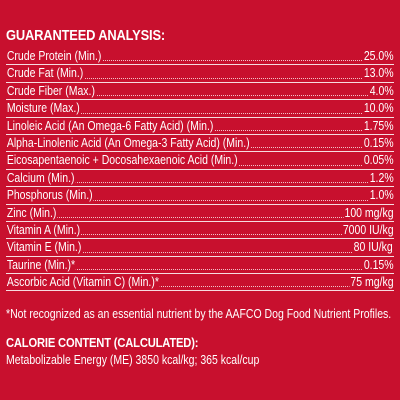 This screenshot has width=400, height=400. Describe the element at coordinates (381, 177) in the screenshot. I see `nutrient-value: 1.2%` at that location.